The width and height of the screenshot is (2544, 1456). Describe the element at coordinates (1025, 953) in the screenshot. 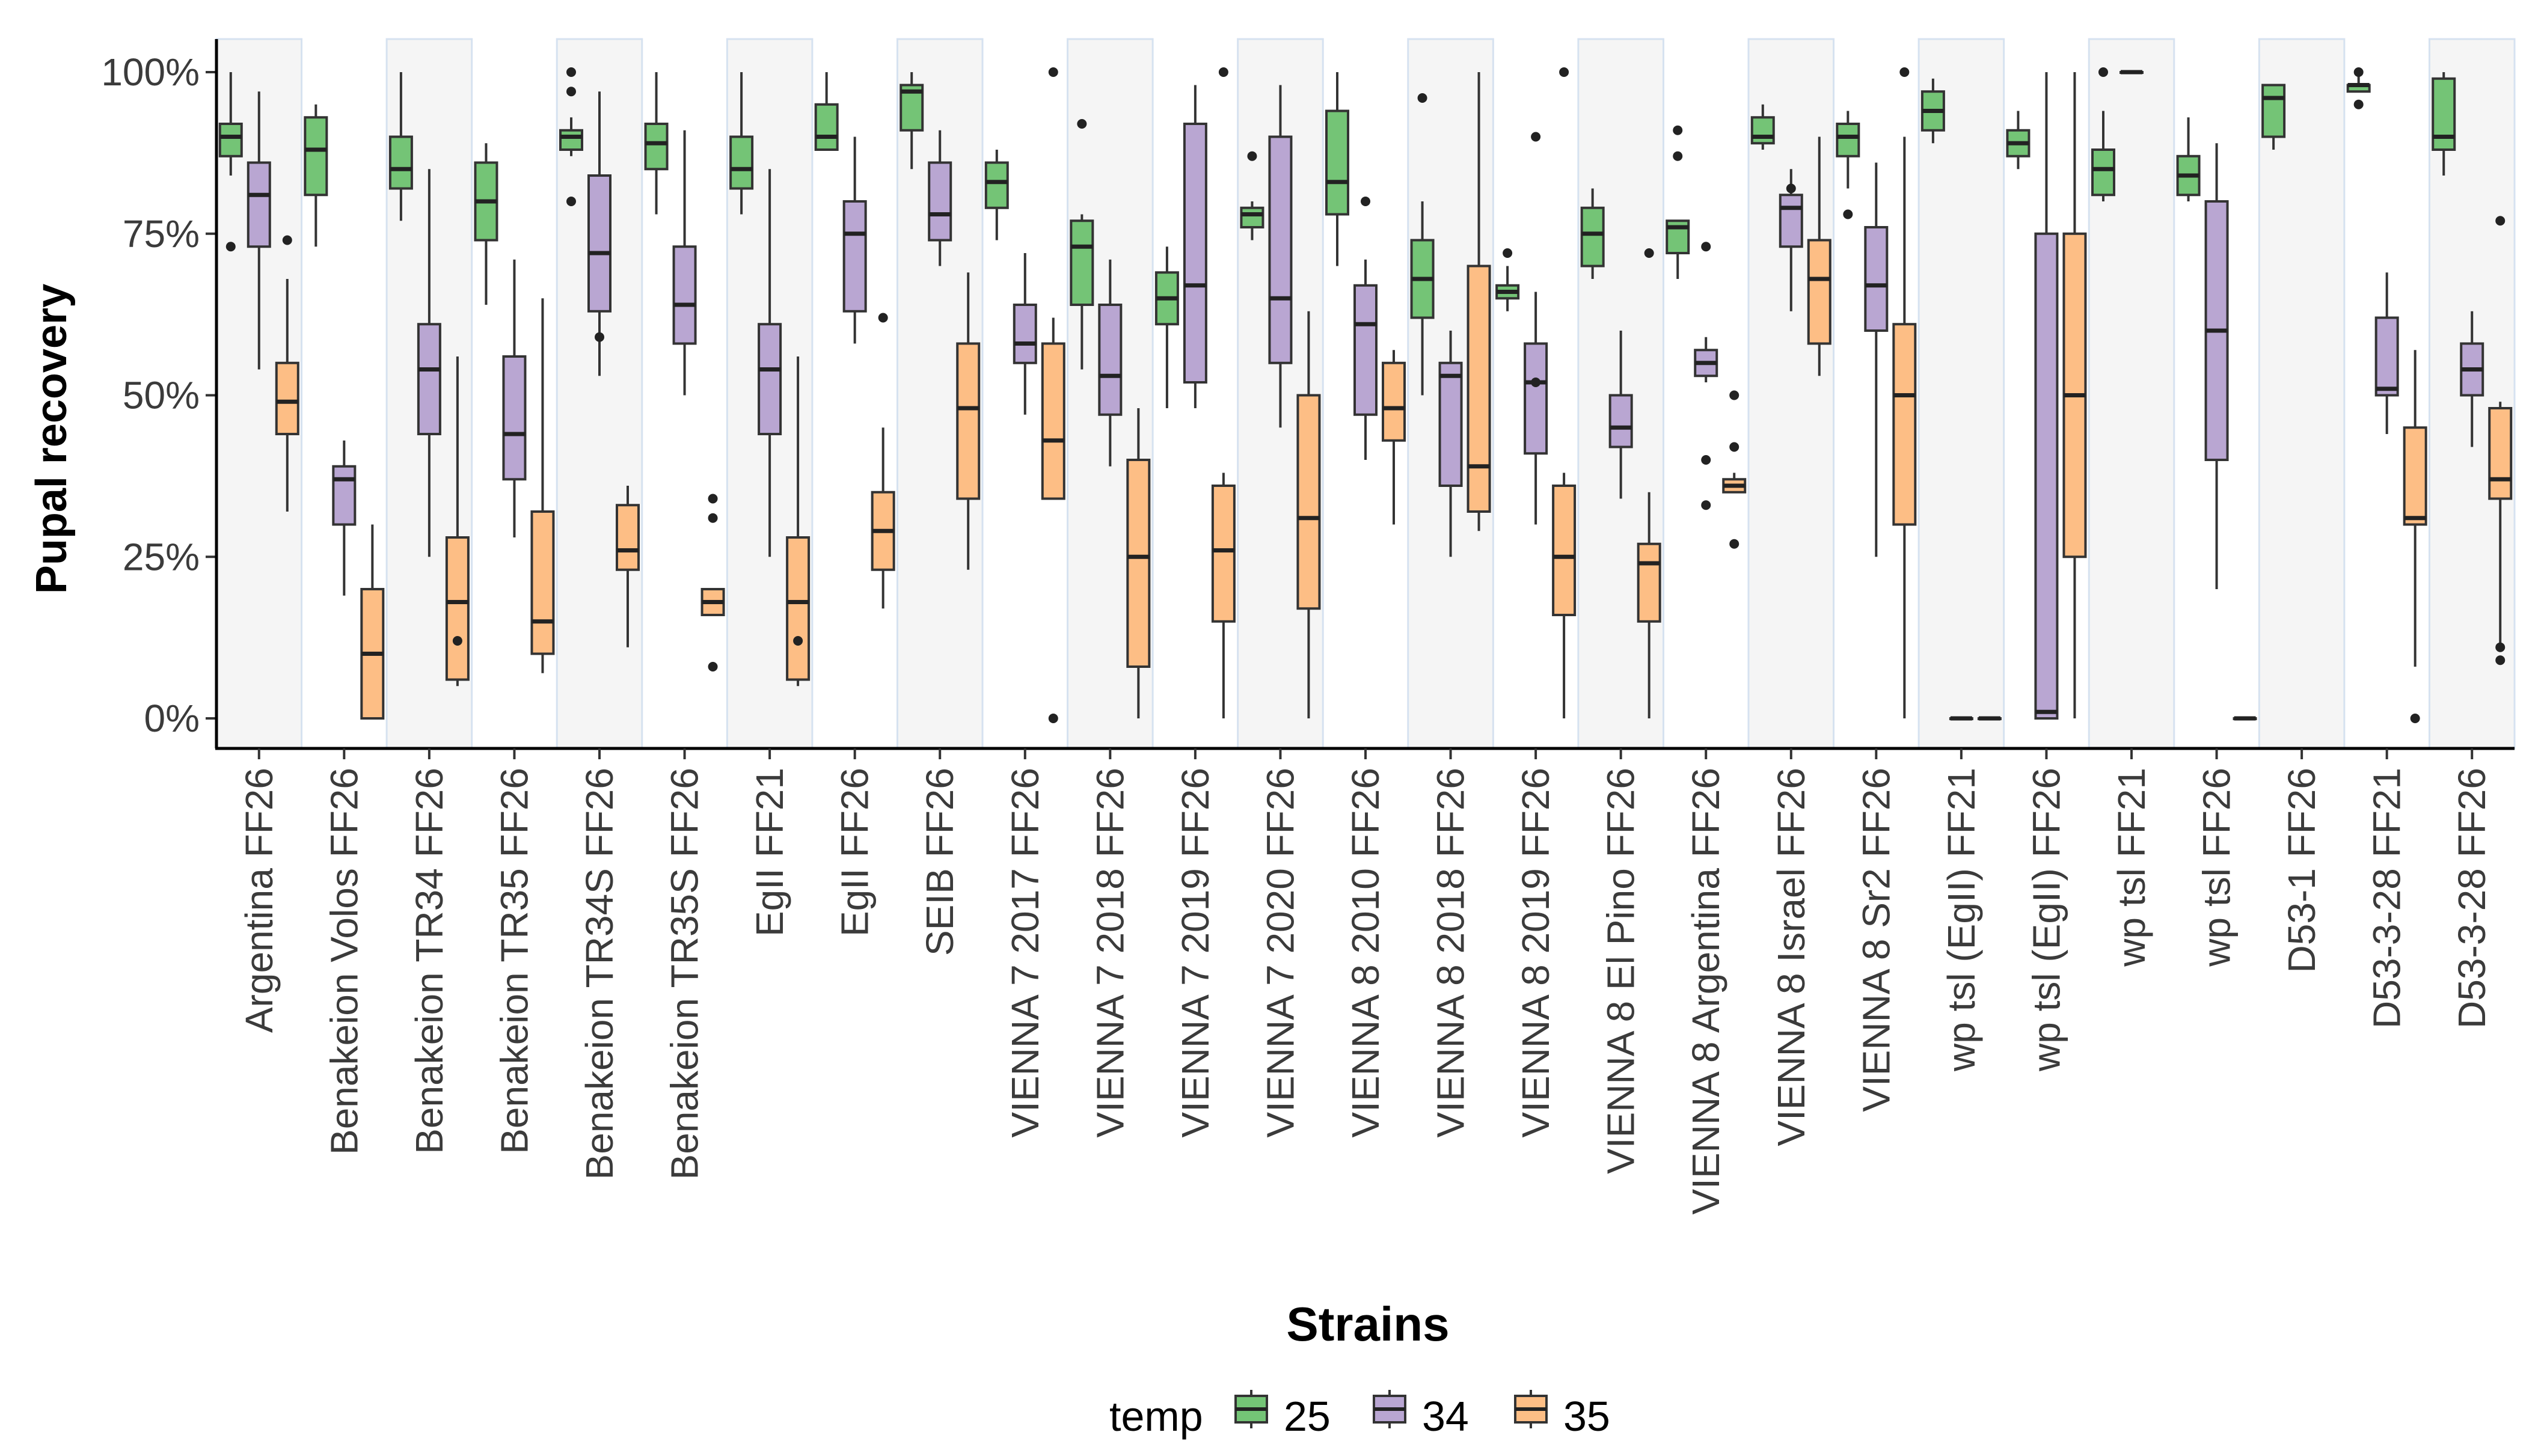

I see `x-tick-label: VIENNA 7 2017 FF26` at that location.